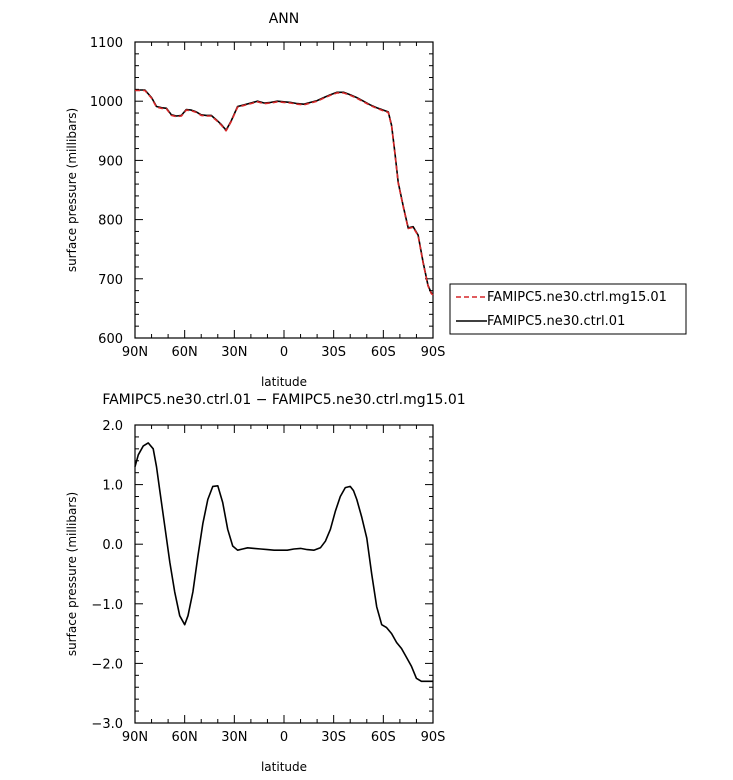  What do you see at coordinates (112, 486) in the screenshot?
I see `y-tick-label: 1.0` at bounding box center [112, 486].